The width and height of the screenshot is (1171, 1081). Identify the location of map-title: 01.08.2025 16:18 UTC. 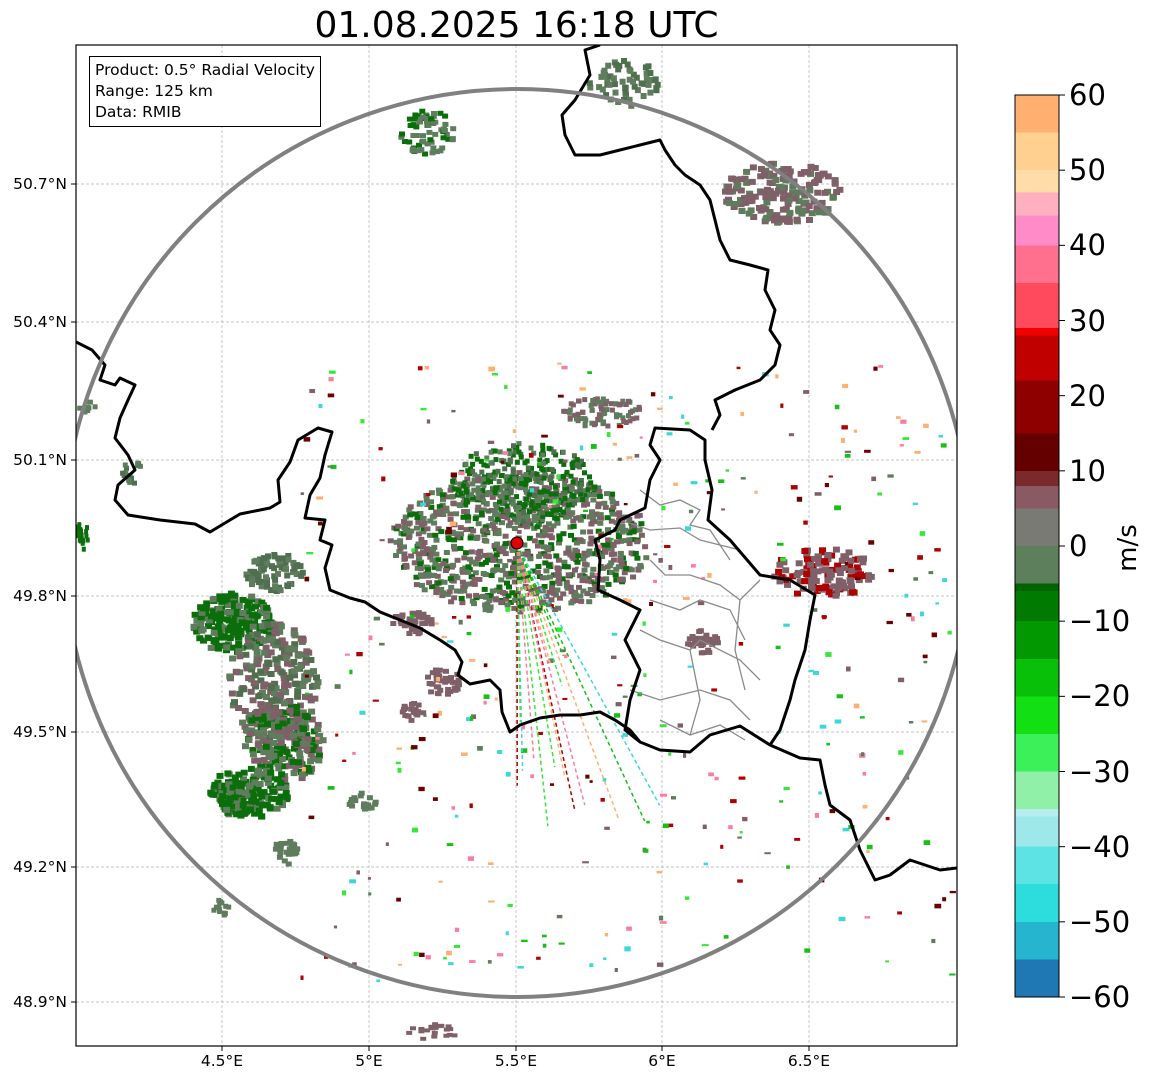
(516, 25).